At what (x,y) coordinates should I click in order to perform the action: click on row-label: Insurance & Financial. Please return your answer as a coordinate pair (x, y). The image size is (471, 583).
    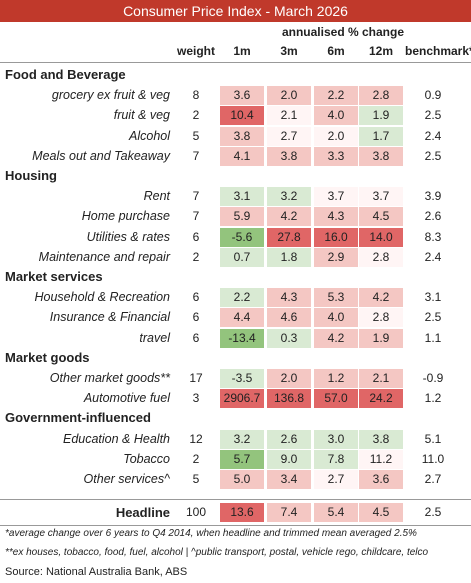
    Looking at the image, I should click on (109, 317).